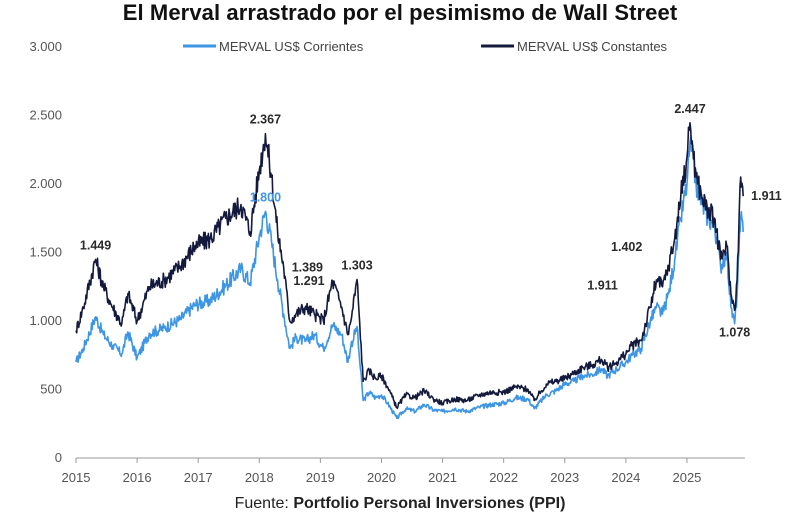  What do you see at coordinates (265, 120) in the screenshot?
I see `data-label: 2.367` at bounding box center [265, 120].